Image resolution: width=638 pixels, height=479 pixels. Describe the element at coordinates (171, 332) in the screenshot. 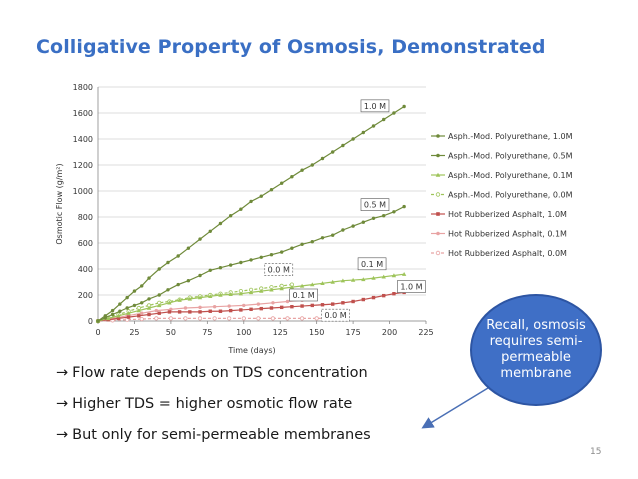

I see `x-tick-label: 50` at that location.